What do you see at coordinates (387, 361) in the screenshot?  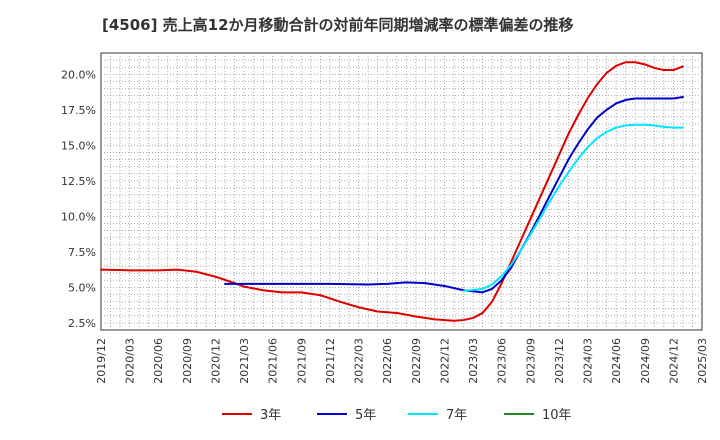 I see `x-tick-label: 2022/06` at bounding box center [387, 361].